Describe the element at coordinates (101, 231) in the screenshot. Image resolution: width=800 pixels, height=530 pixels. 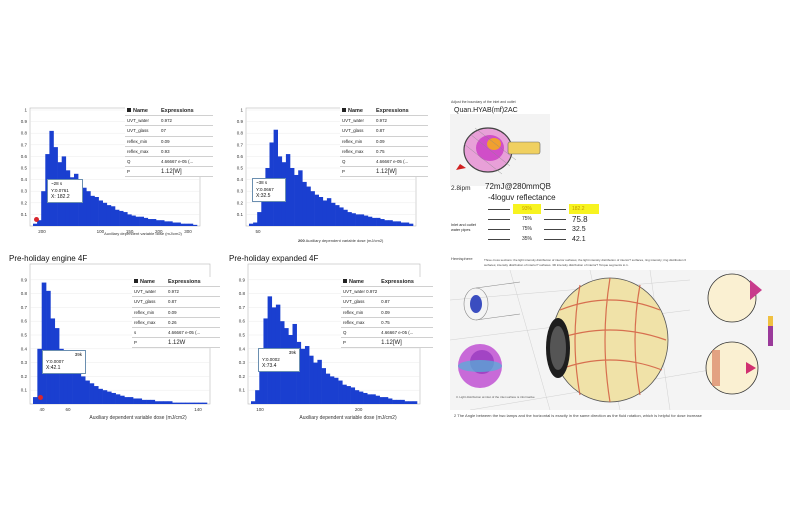
I see `x-tick-label: 100` at that location.